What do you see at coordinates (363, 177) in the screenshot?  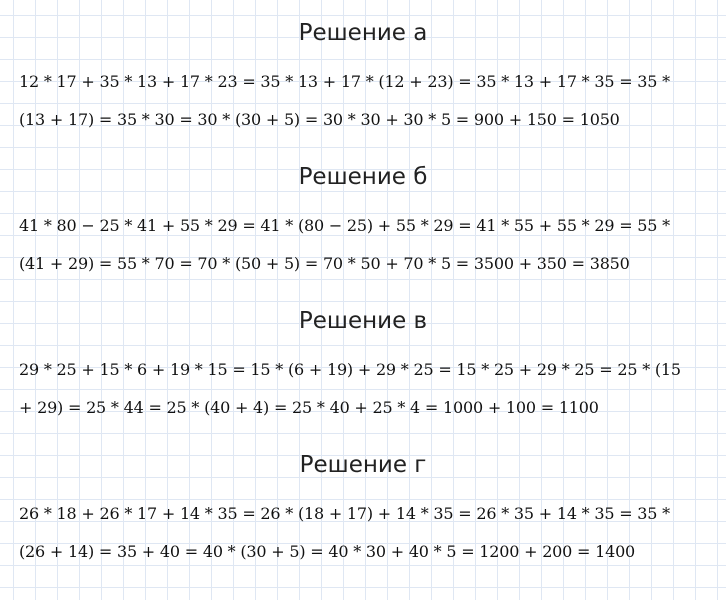 I see `solution-title: Решение б` at bounding box center [363, 177].